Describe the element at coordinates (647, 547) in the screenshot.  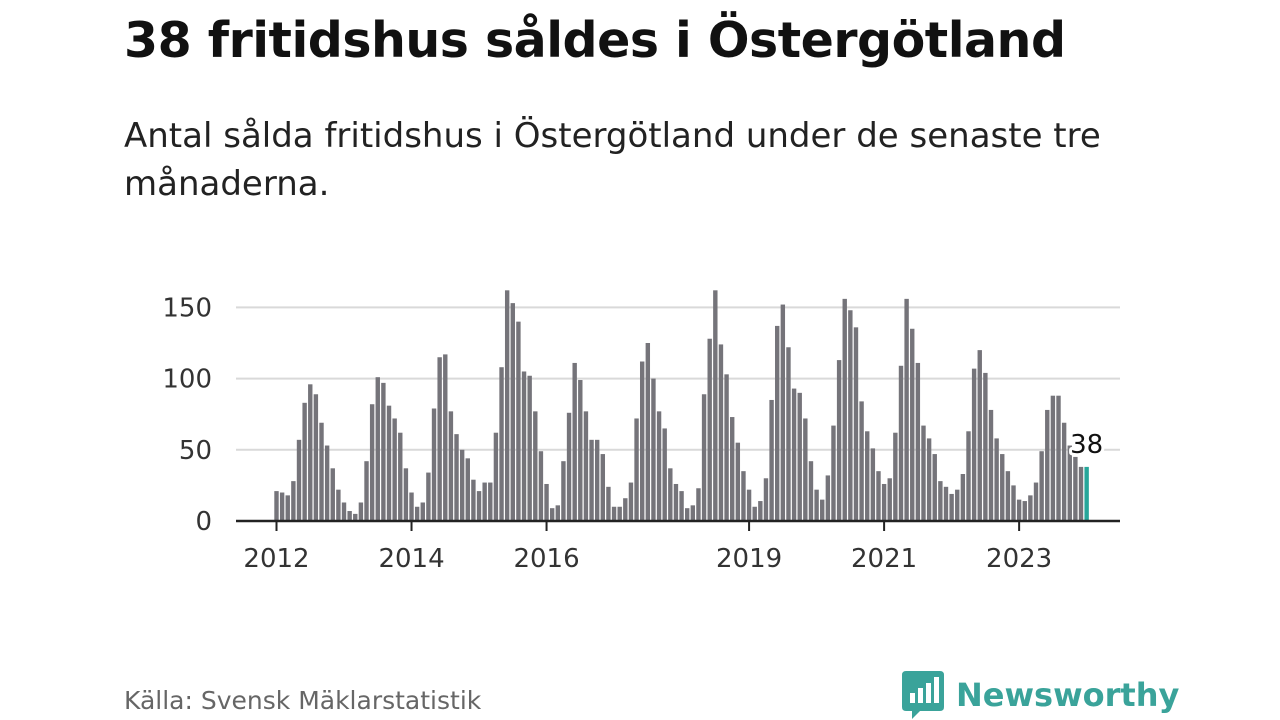
I see `x-axis-ticks: 2012 2014 2016 2019 2021 2023` at that location.